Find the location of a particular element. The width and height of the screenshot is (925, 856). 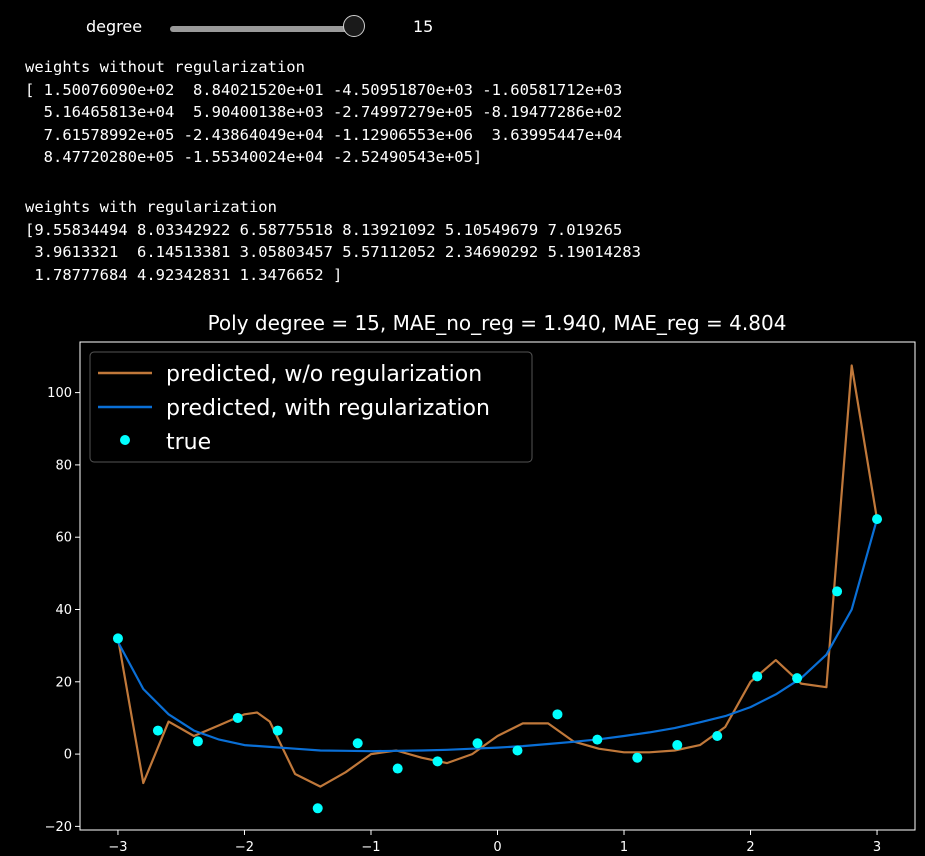

degree-slider-widget: degree 15 is located at coordinates (462, 28).